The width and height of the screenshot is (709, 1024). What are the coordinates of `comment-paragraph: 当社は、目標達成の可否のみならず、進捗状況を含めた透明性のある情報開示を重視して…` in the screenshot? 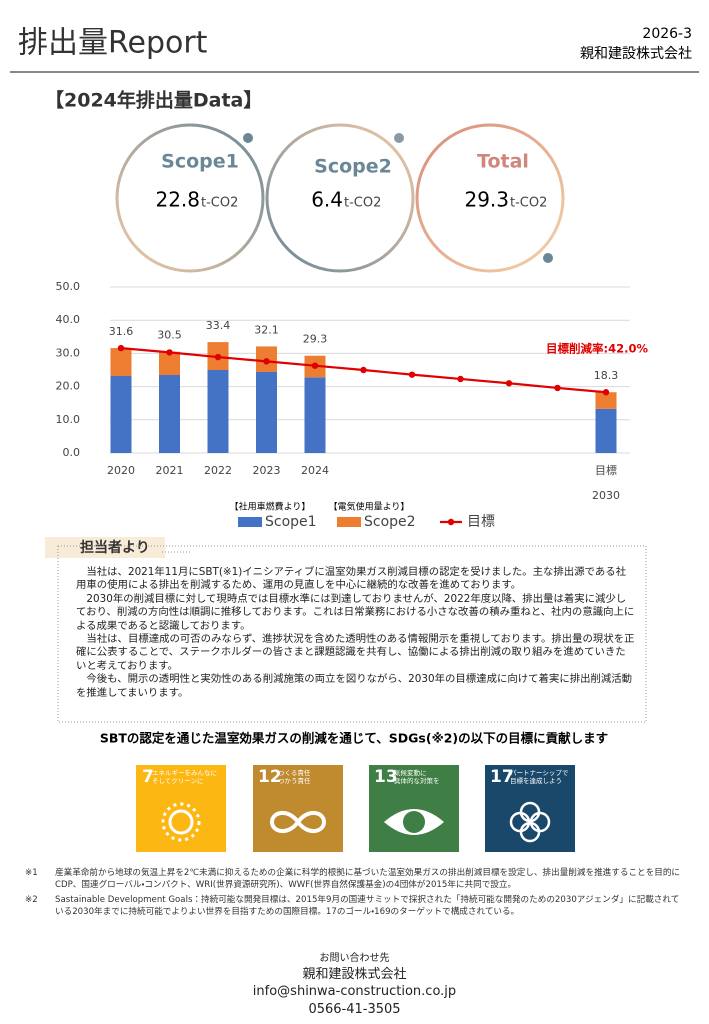 It's located at (355, 652).